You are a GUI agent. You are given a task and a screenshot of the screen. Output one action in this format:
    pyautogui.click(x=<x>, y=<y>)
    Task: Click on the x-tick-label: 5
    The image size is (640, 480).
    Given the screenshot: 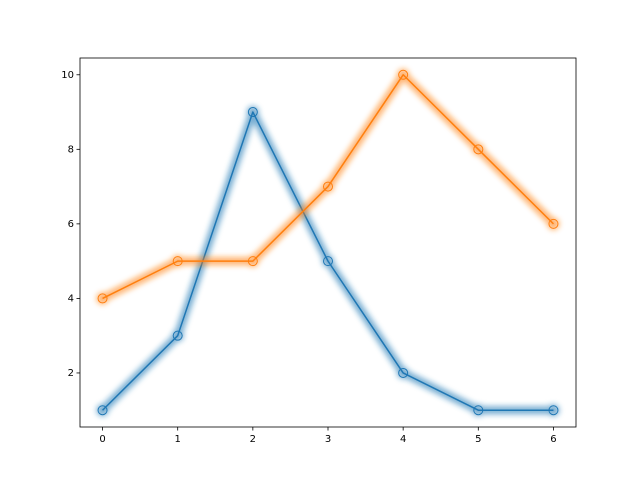 What is the action you would take?
    pyautogui.click(x=478, y=439)
    